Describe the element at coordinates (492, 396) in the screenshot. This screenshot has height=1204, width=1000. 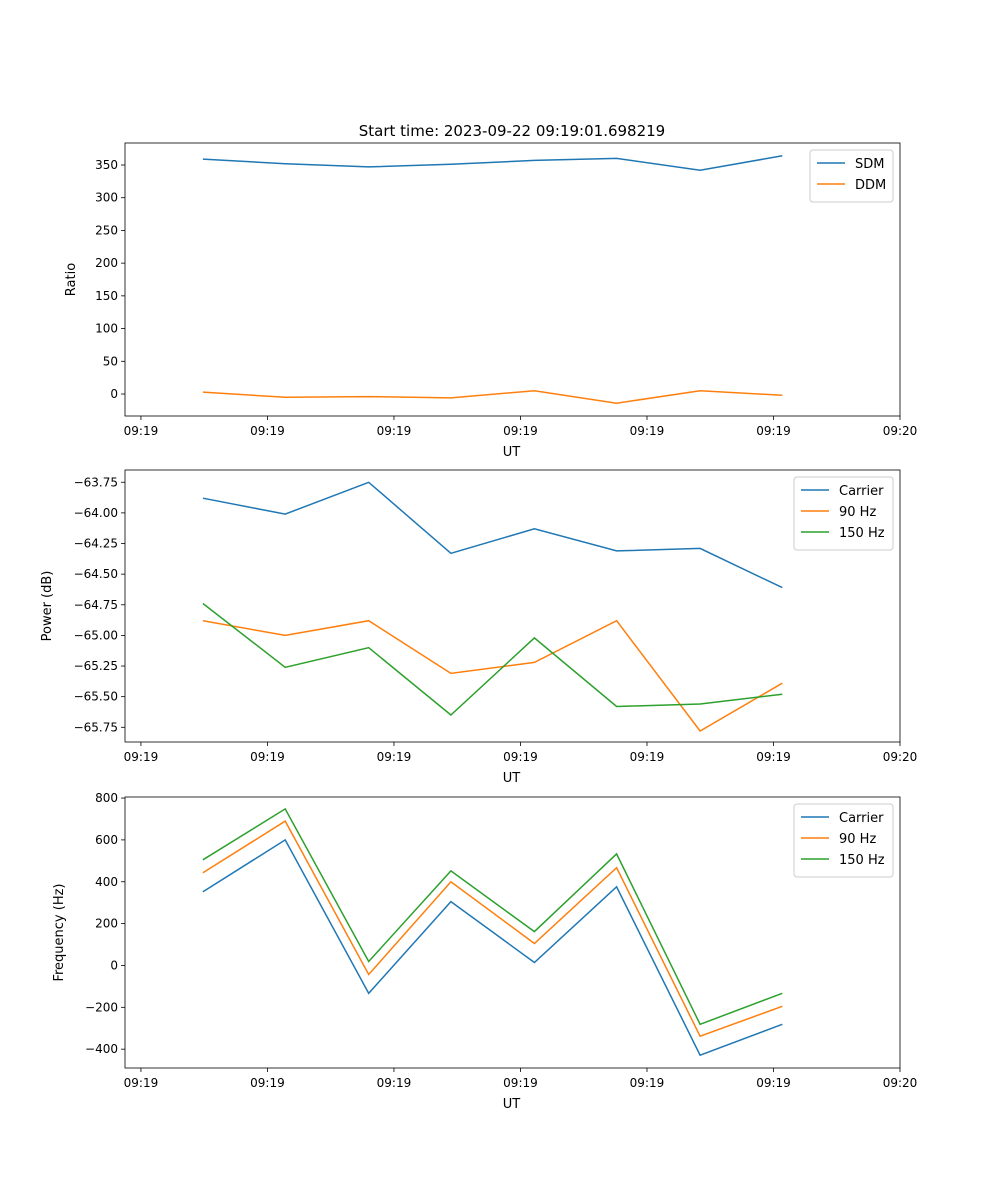
I see `series-line-ddm` at that location.